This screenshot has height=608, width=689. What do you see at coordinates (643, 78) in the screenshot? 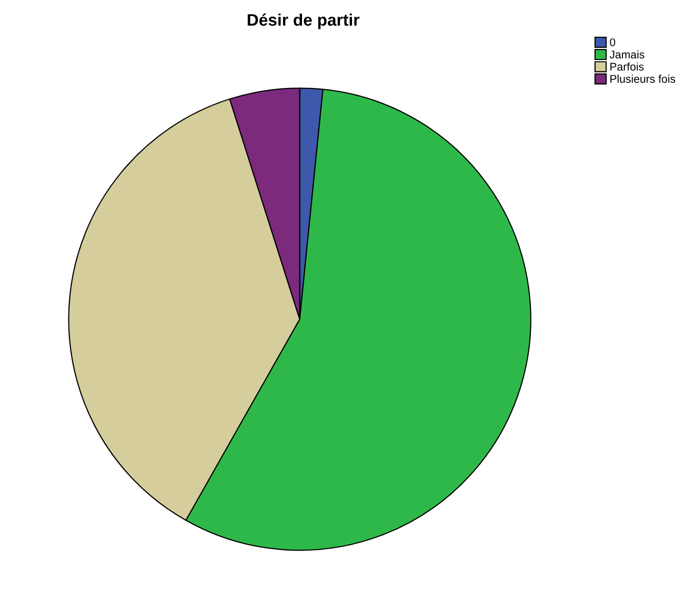
I see `legend-label: Plusieurs fois` at bounding box center [643, 78].